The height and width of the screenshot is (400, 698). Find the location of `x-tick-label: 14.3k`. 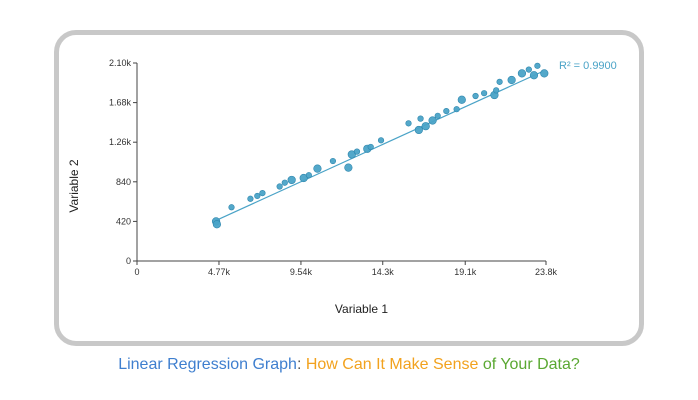

x-tick-label: 14.3k is located at coordinates (383, 272).